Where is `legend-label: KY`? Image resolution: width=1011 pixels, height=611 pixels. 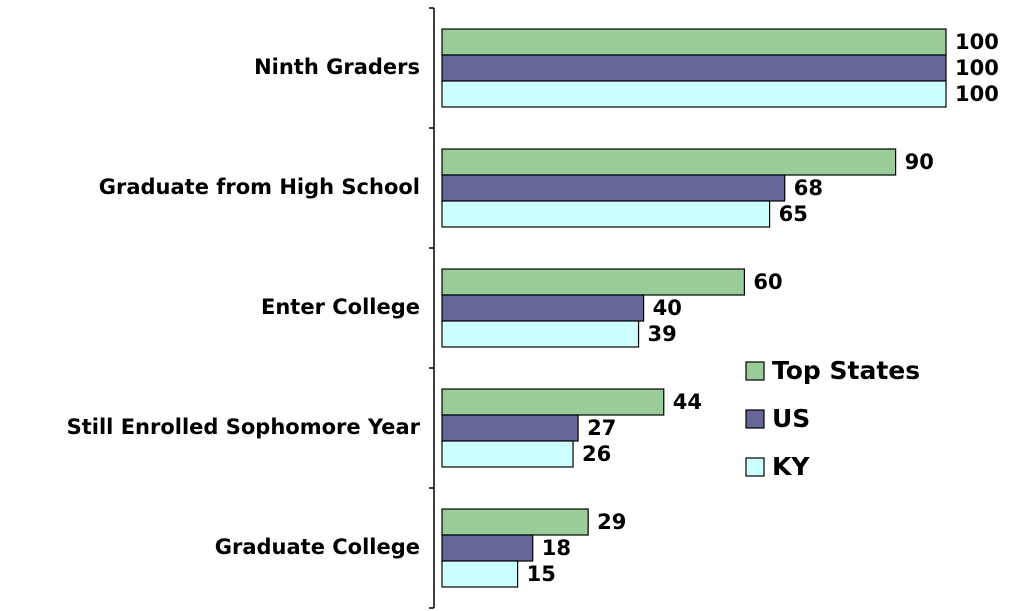 legend-label: KY is located at coordinates (791, 466).